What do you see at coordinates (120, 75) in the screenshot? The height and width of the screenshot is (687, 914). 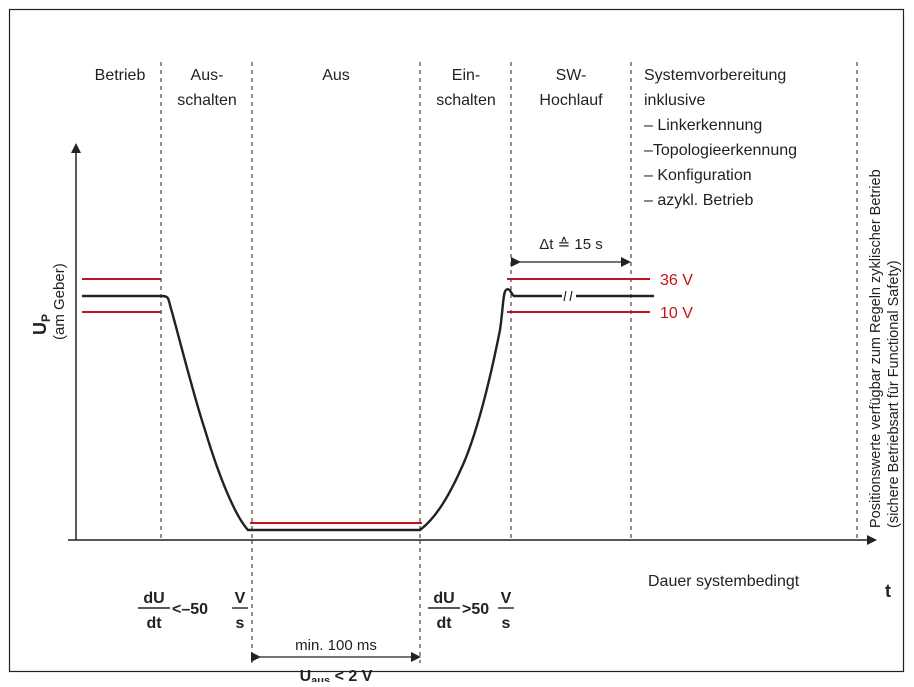 I see `phase-betrieb: Betrieb` at bounding box center [120, 75].